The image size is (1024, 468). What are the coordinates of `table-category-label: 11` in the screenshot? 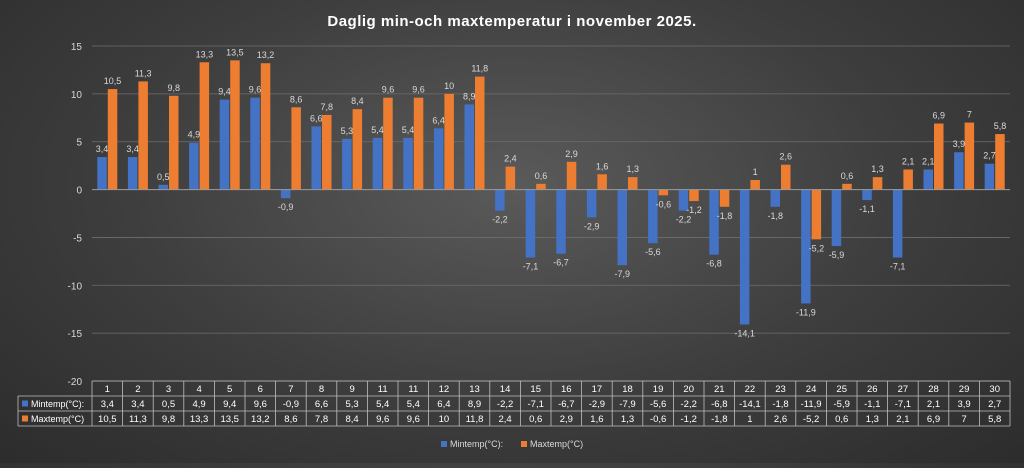 It's located at (383, 389).